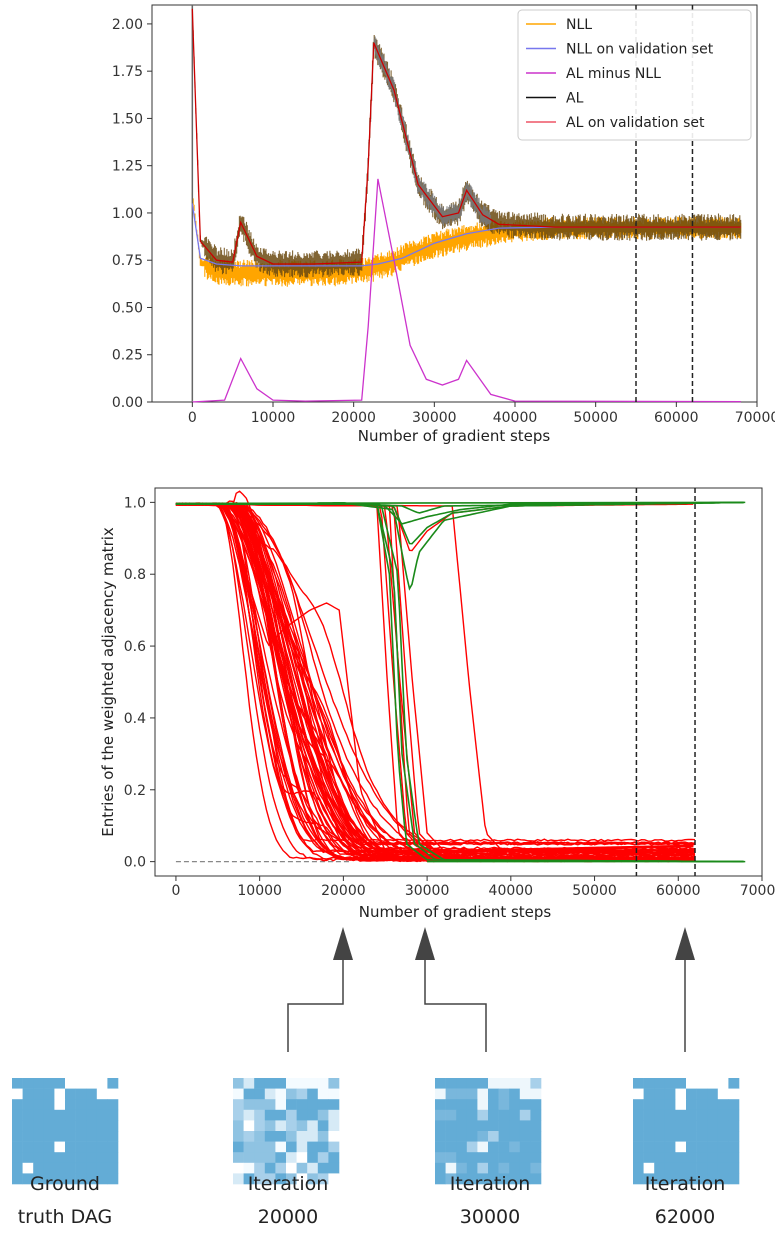 The height and width of the screenshot is (1254, 775). I want to click on top-x-tick-label: 50000, so click(595, 418).